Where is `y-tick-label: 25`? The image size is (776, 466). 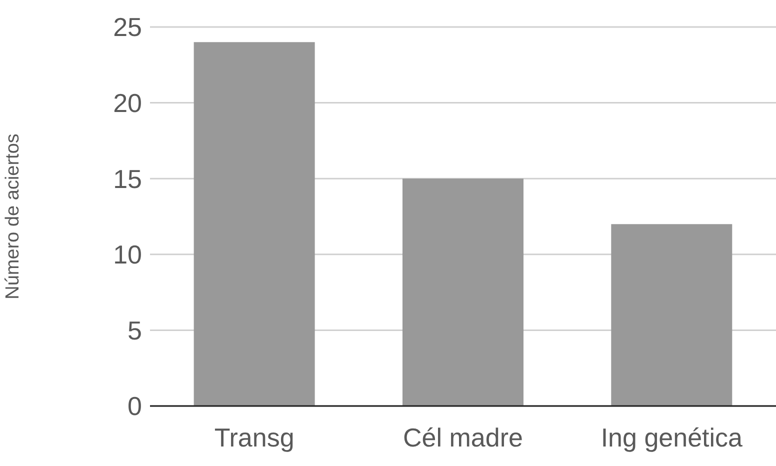 y-tick-label: 25 is located at coordinates (127, 27).